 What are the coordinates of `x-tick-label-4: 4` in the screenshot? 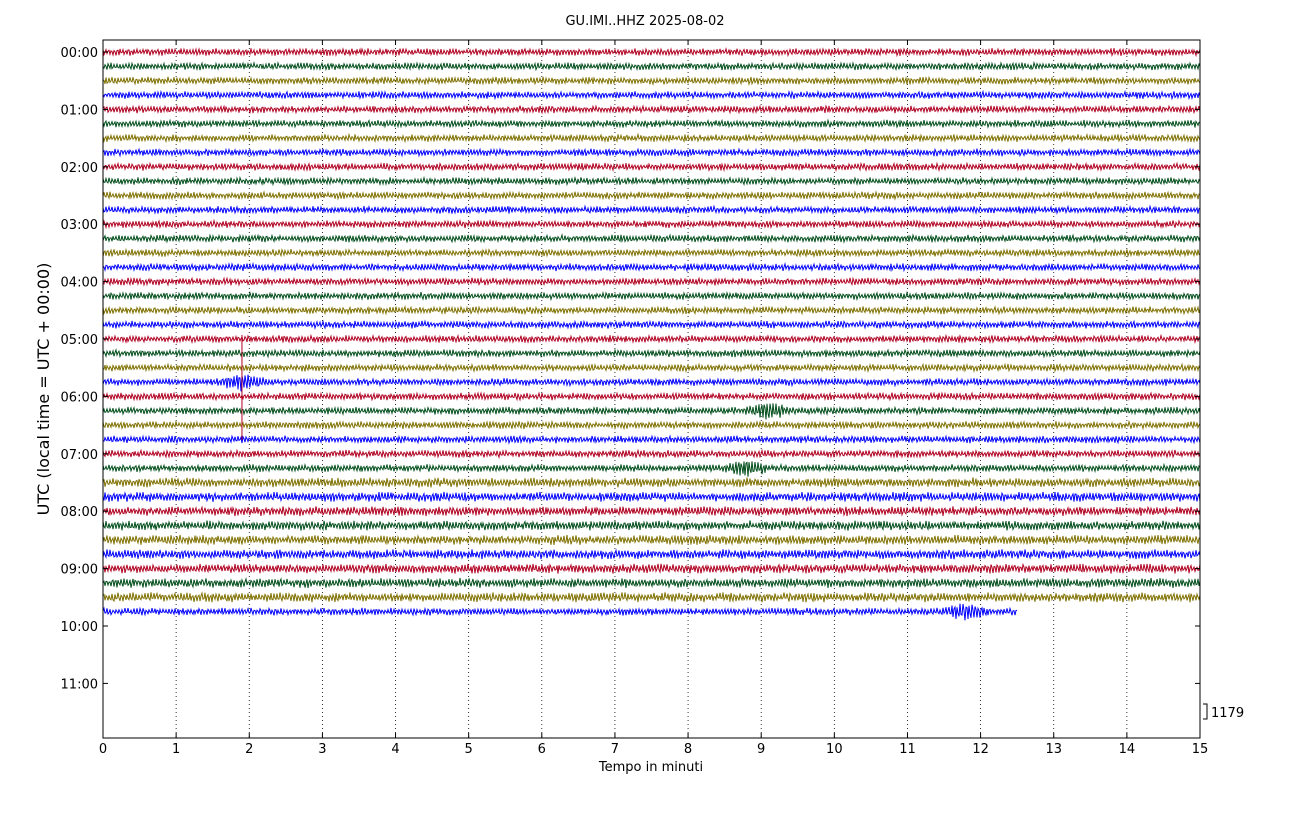 It's located at (395, 749).